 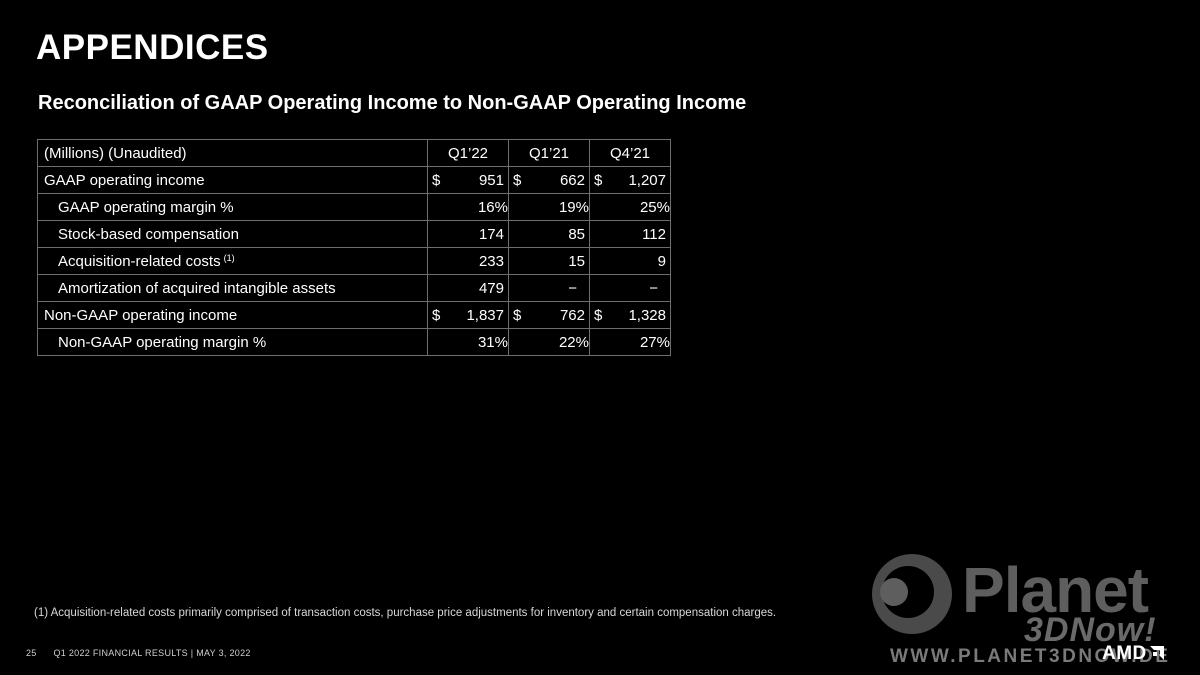 What do you see at coordinates (146, 207) in the screenshot?
I see `row-label-text: GAAP operating margin %` at bounding box center [146, 207].